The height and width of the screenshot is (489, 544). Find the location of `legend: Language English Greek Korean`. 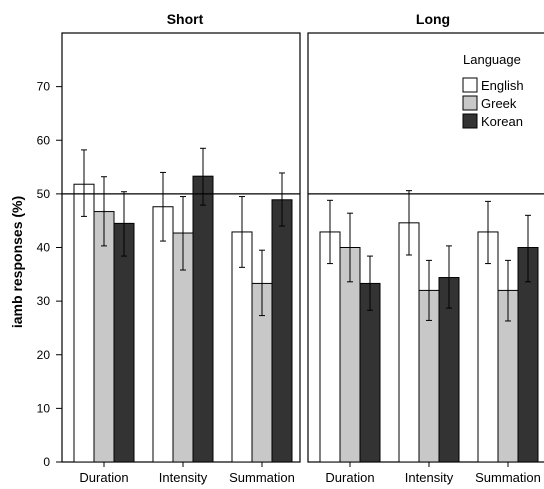

legend: Language English Greek Korean is located at coordinates (493, 90).